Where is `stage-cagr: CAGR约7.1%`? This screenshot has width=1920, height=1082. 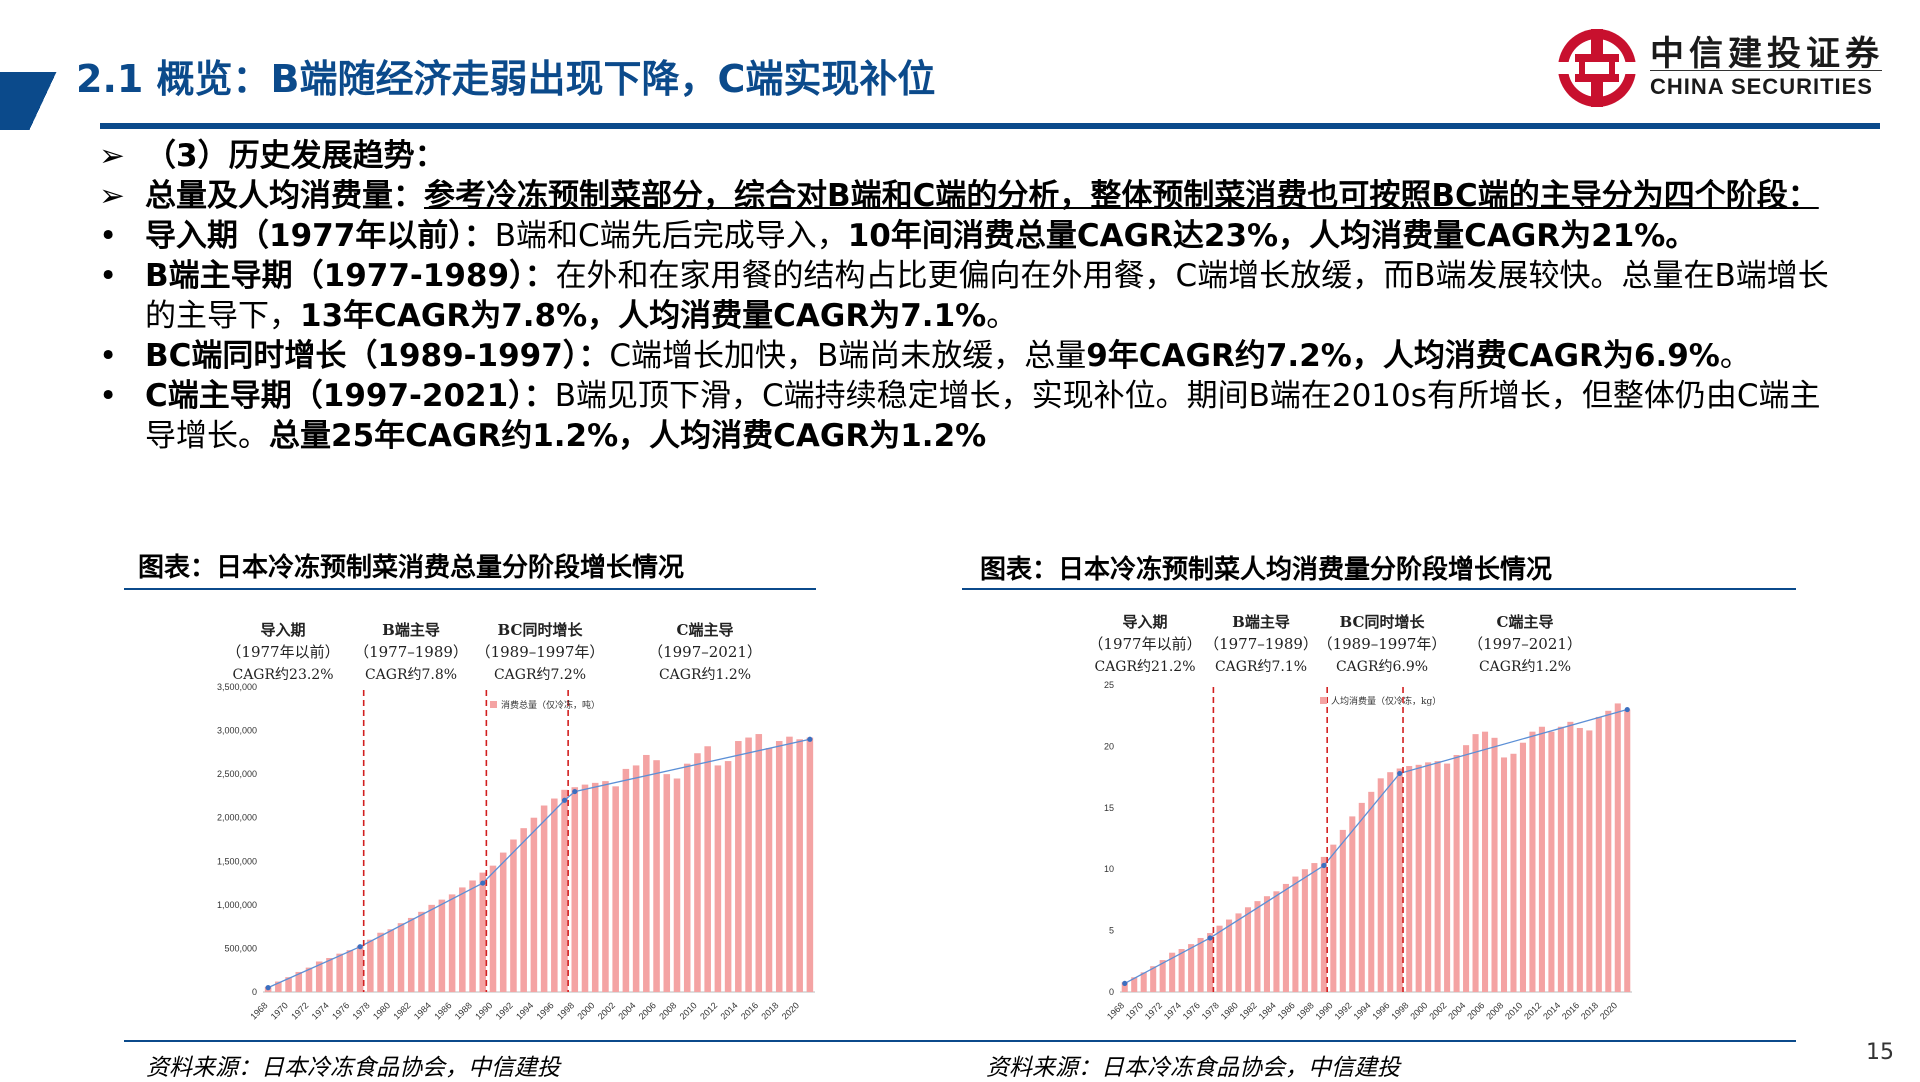
stage-cagr: CAGR约7.1% is located at coordinates (1261, 667).